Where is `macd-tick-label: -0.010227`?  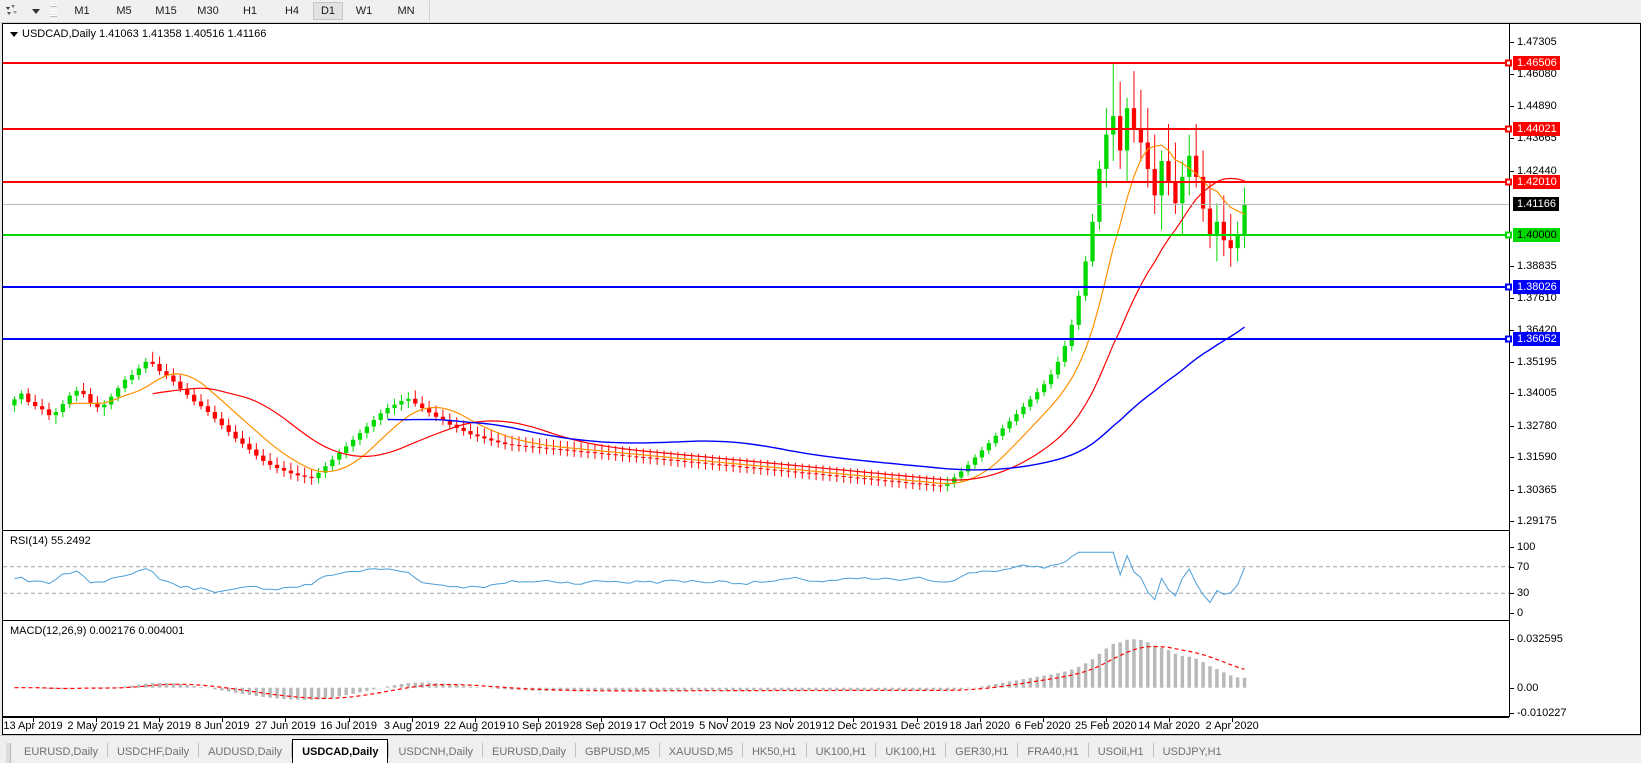 macd-tick-label: -0.010227 is located at coordinates (1542, 713).